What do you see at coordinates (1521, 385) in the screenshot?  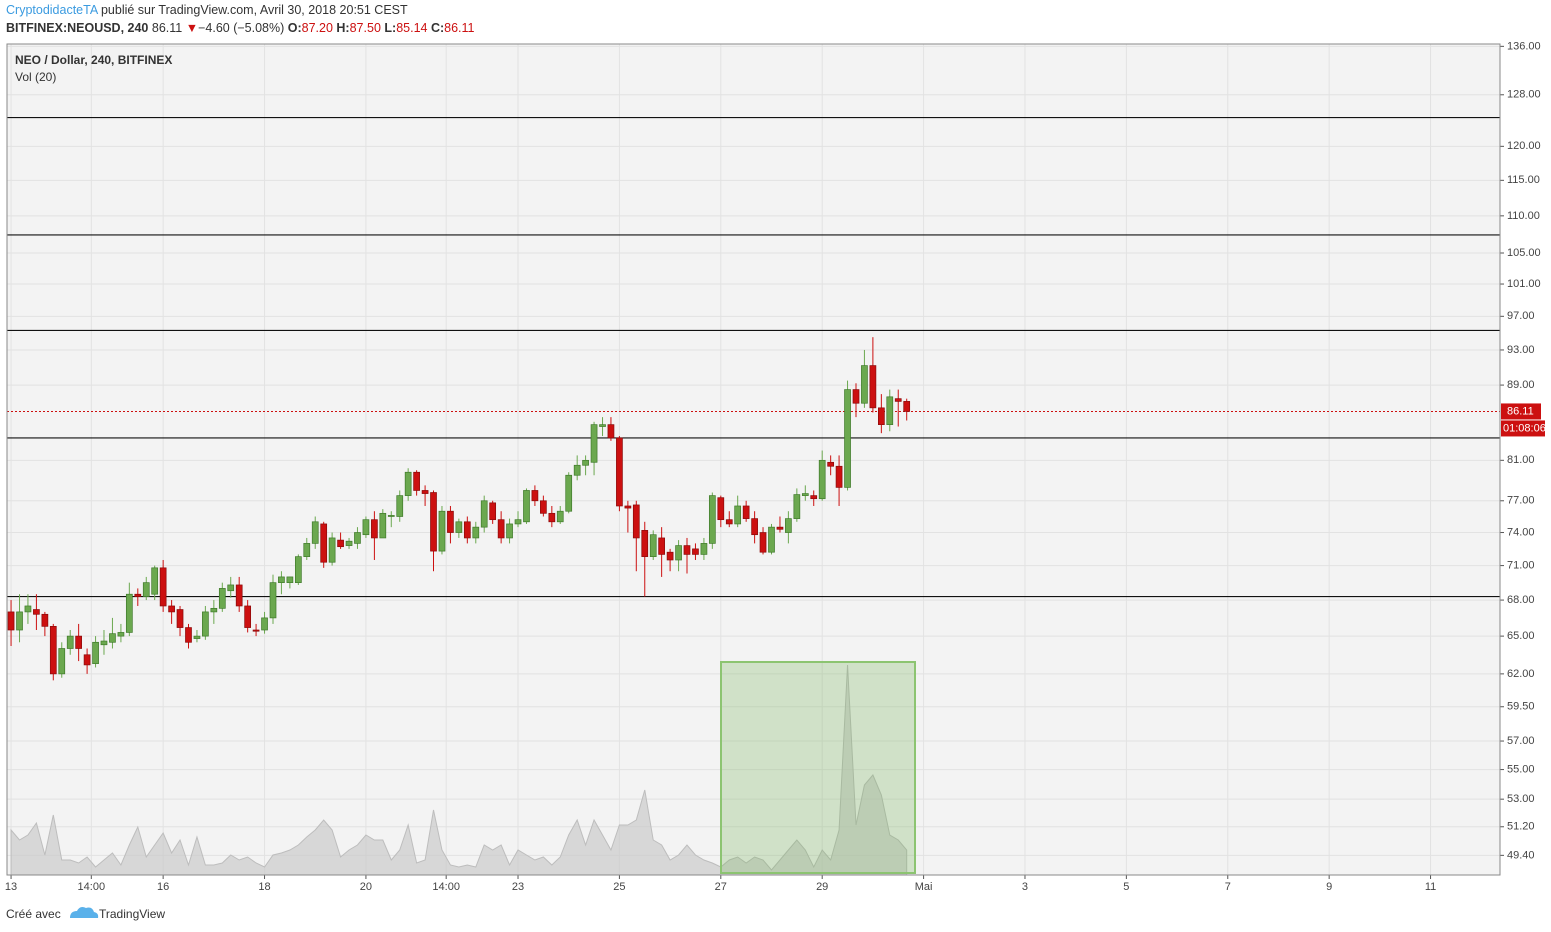 I see `y-tick-label: 89.00` at bounding box center [1521, 385].